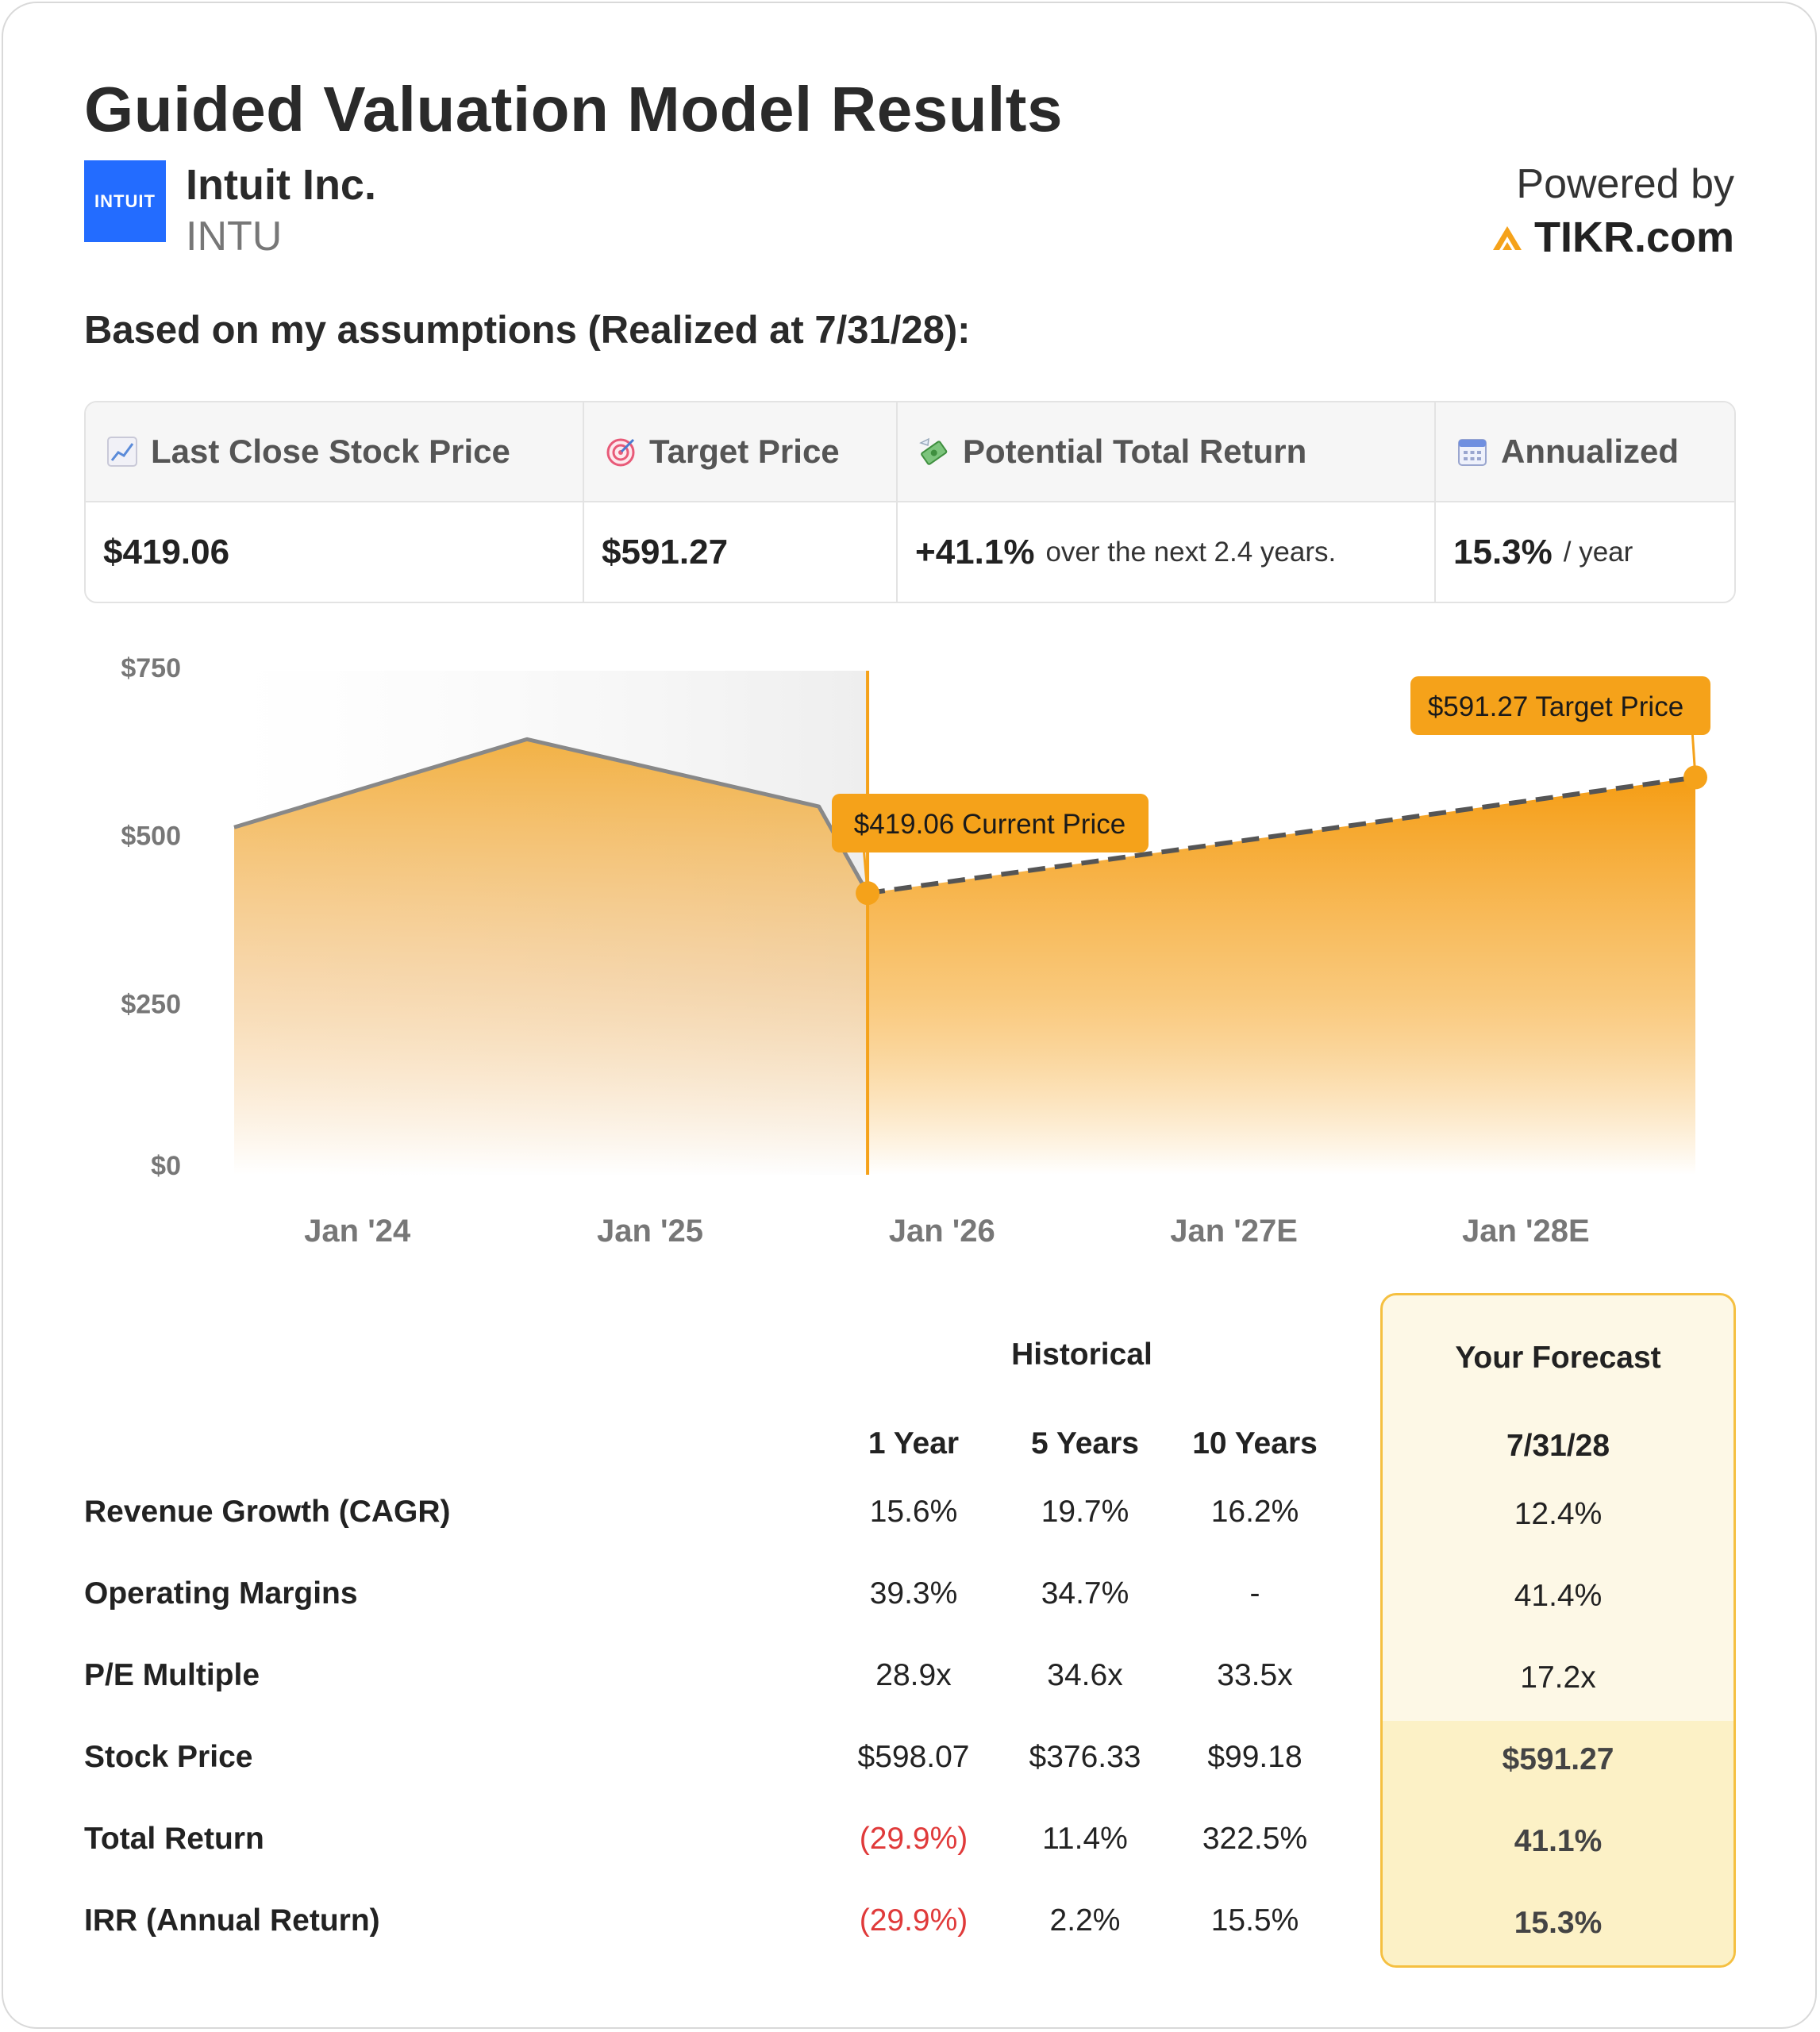 The image size is (1820, 2032). Describe the element at coordinates (1255, 1839) in the screenshot. I see `cell-return-10y: 322.5%` at that location.